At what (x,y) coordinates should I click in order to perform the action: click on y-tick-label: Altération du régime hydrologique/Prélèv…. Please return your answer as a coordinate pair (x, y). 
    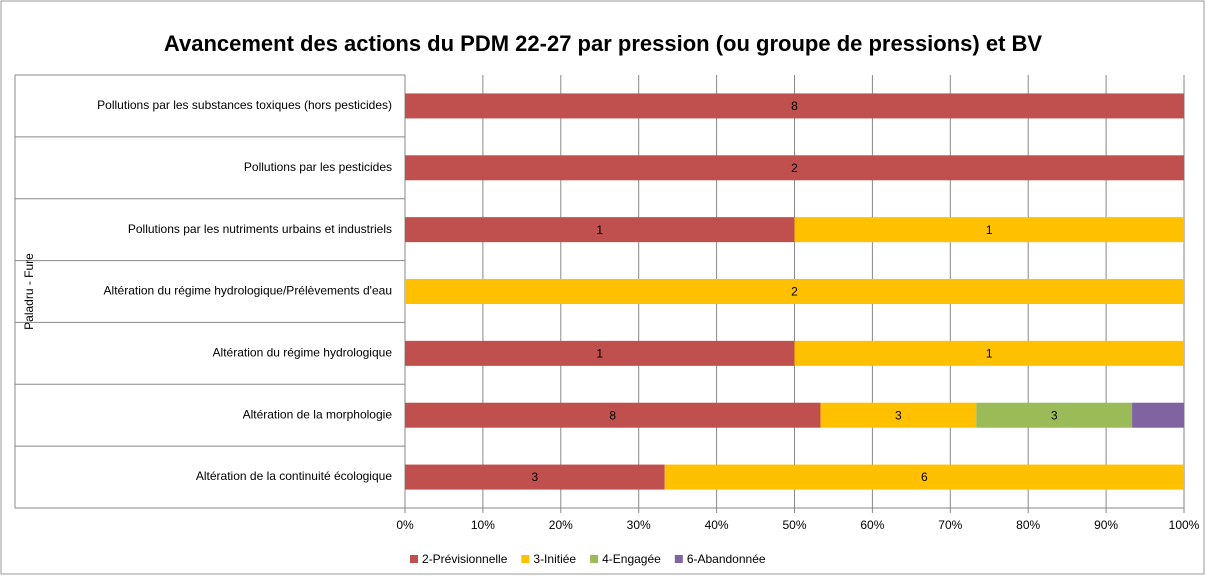
    Looking at the image, I should click on (248, 291).